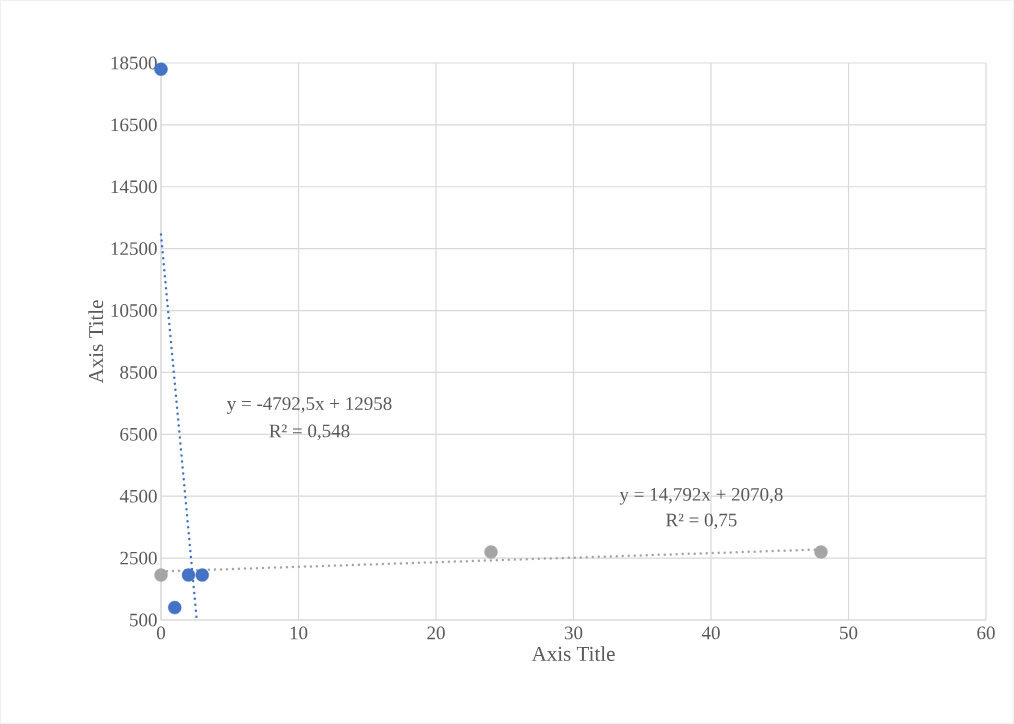  I want to click on y-tick-label: 4500, so click(138, 496).